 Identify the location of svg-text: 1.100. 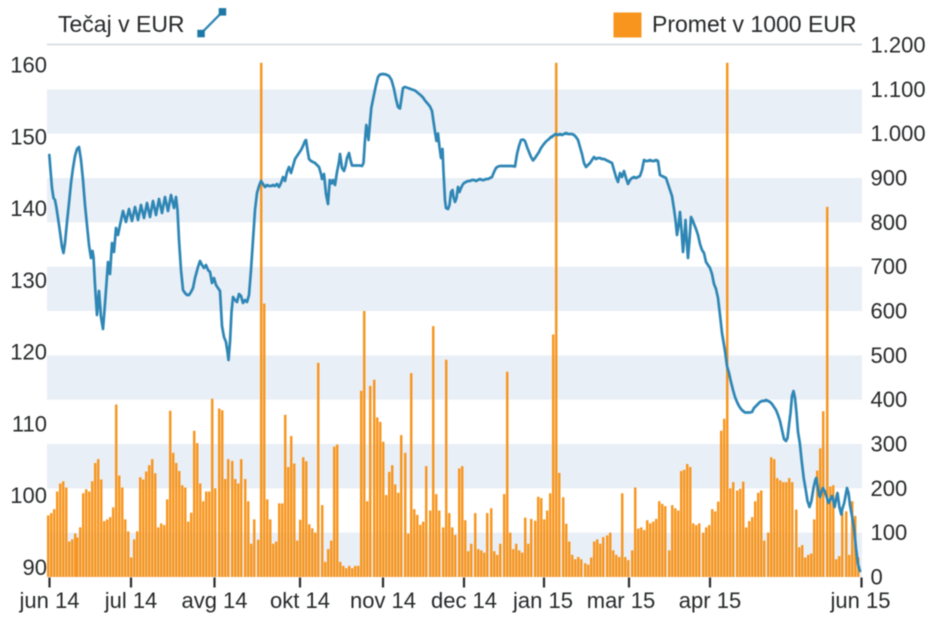
(898, 89).